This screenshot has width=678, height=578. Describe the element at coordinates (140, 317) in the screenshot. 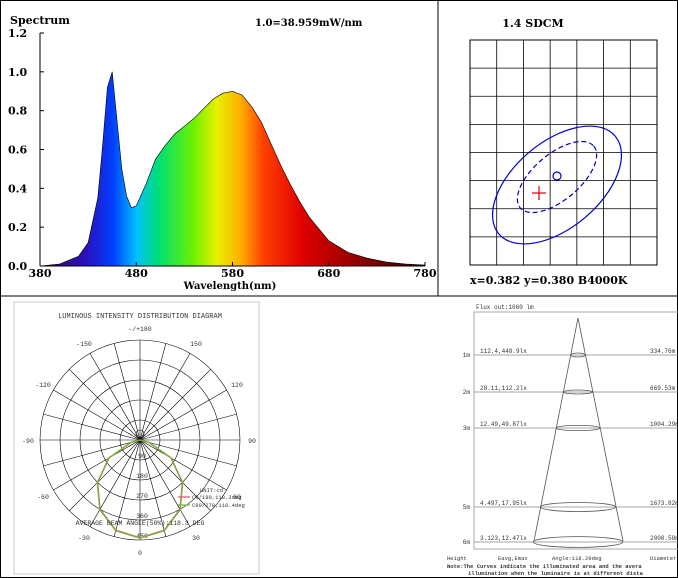

I see `polar-title: LUMINOUS INTENSITY DISTRIBUTION DIAGRAM` at that location.